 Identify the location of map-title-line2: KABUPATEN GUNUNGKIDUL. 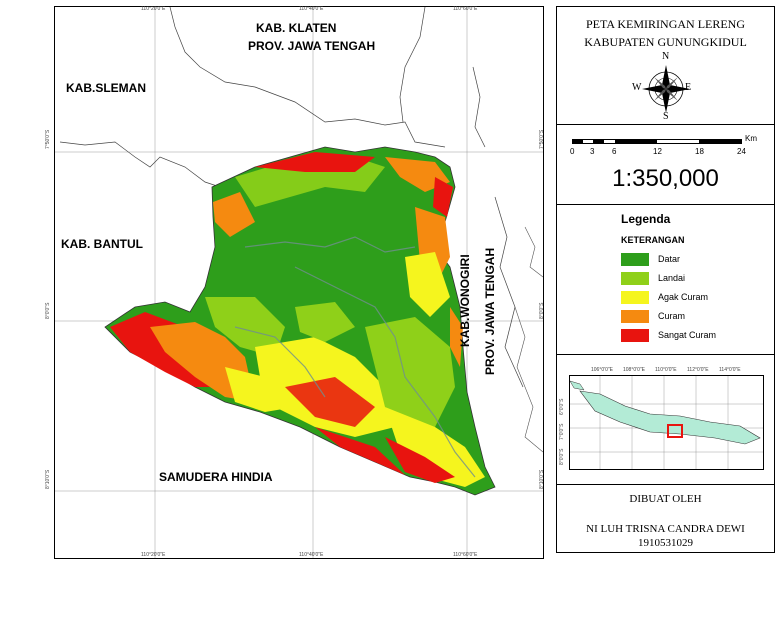
(665, 42).